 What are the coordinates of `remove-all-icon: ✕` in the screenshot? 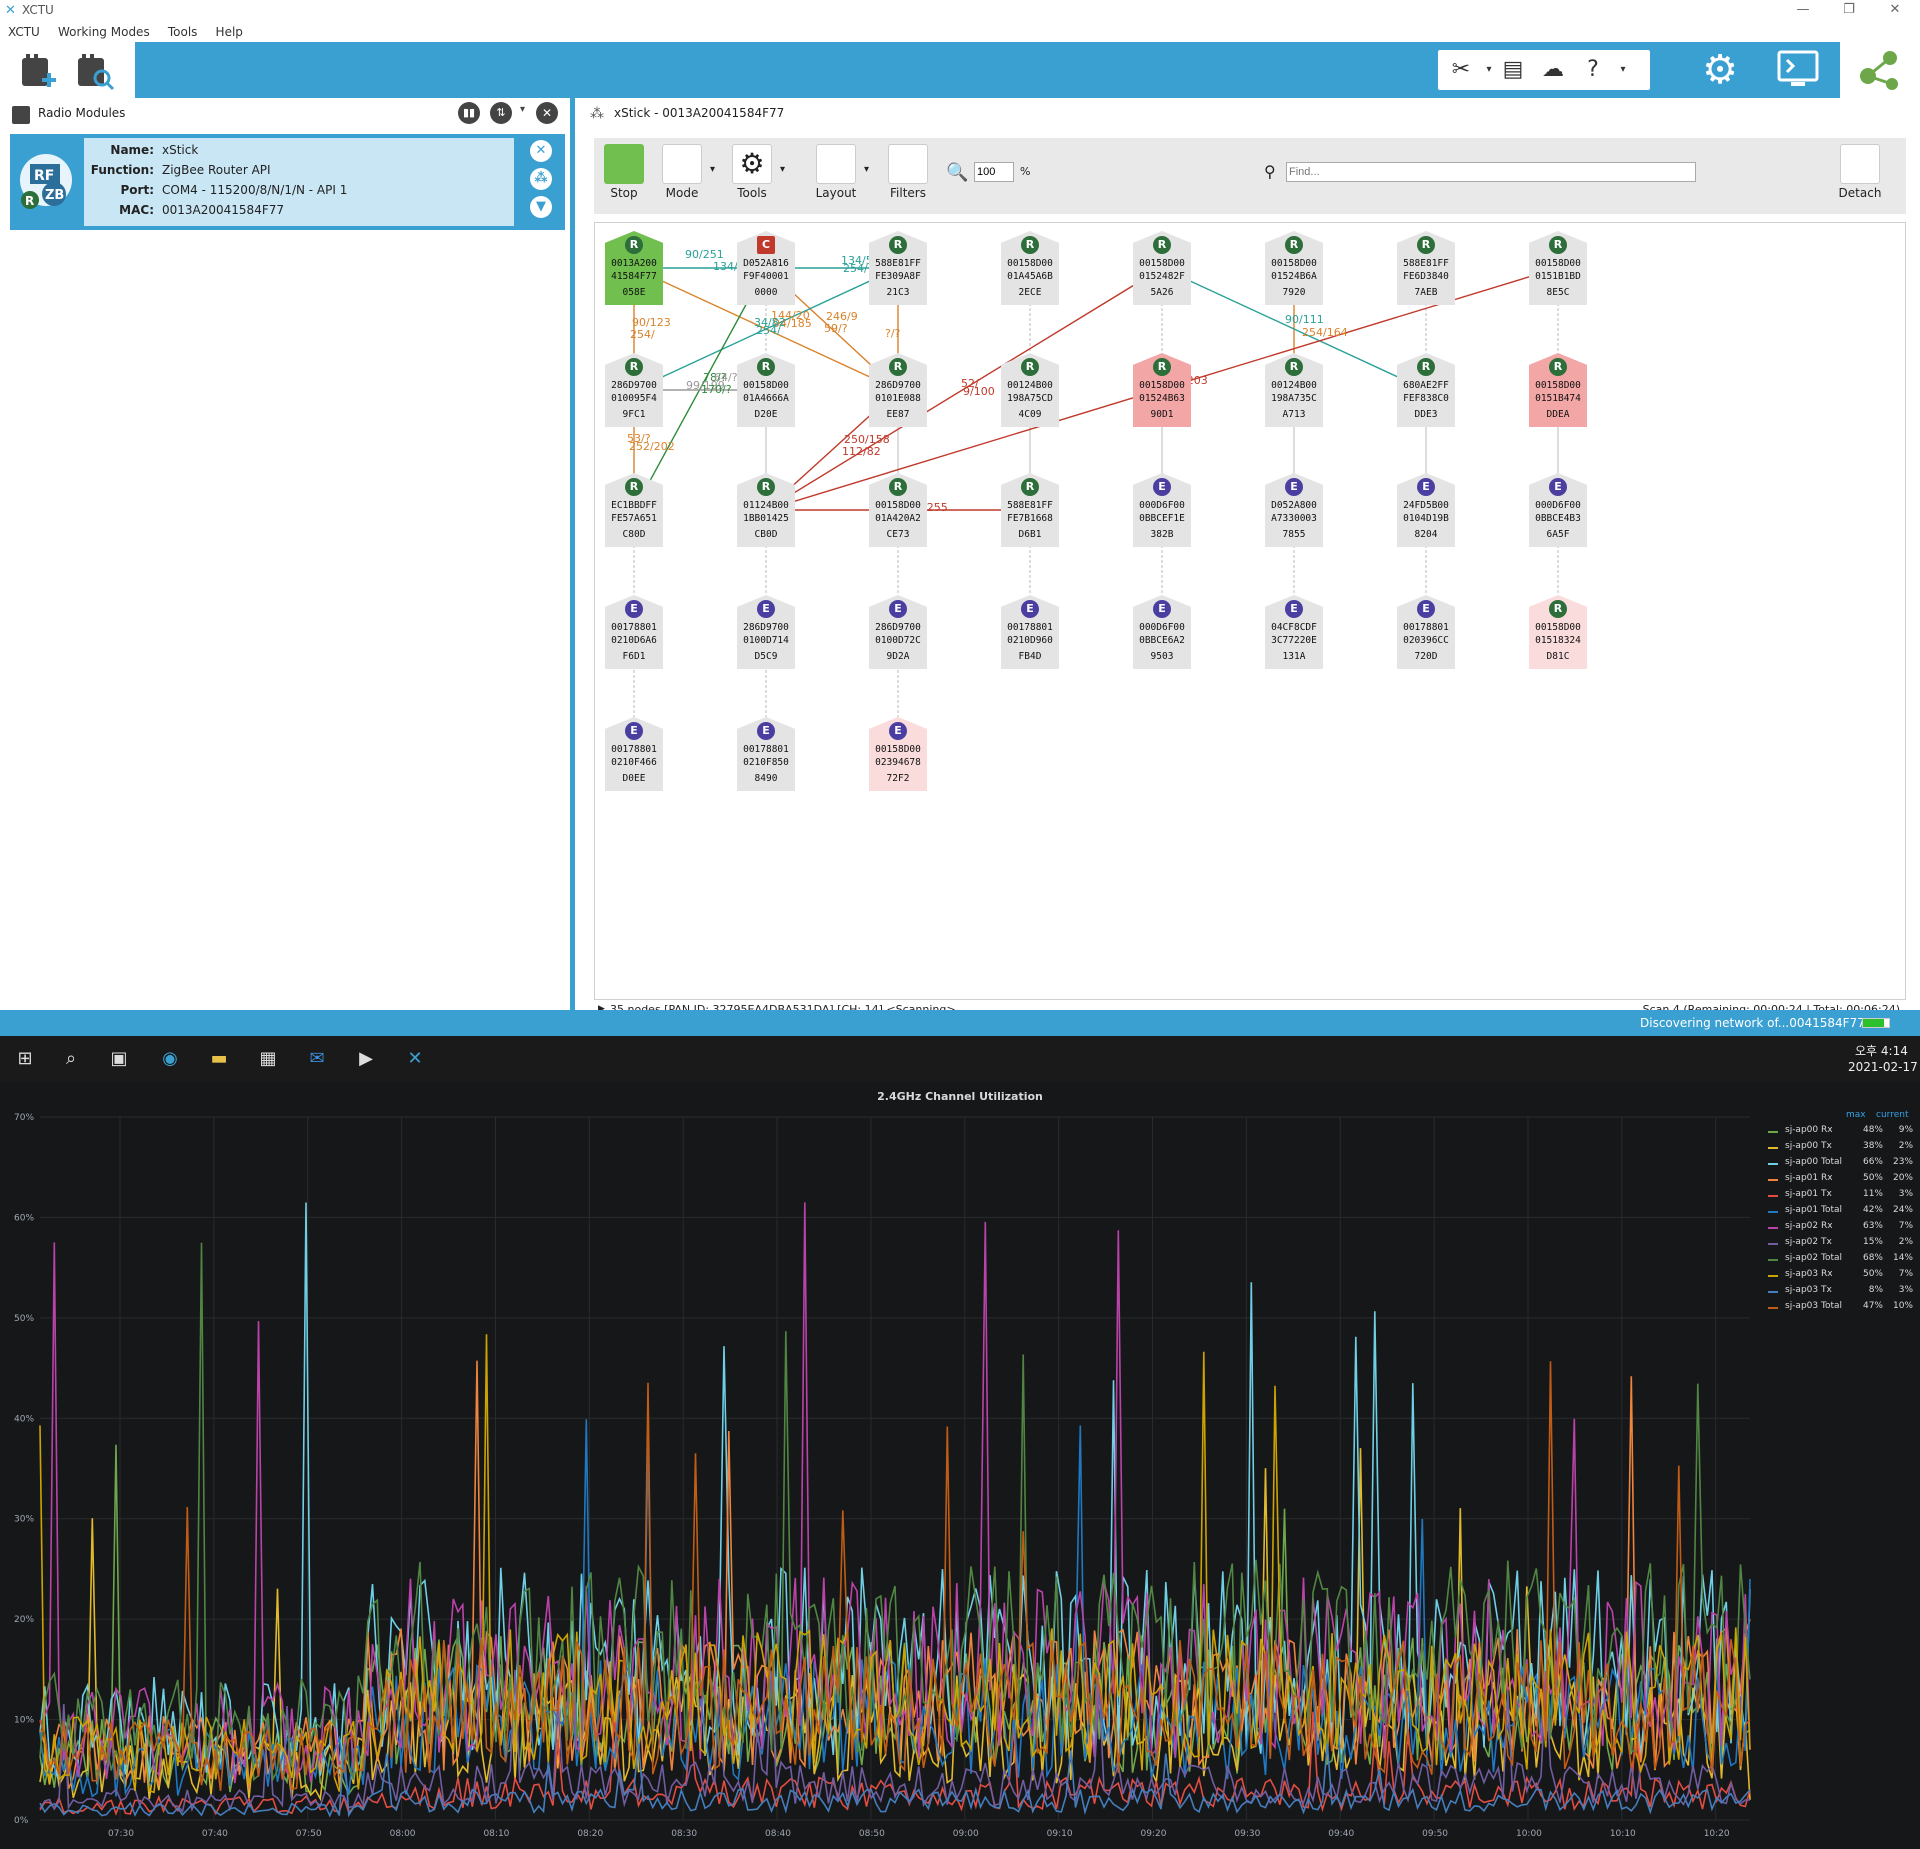 It's located at (547, 113).